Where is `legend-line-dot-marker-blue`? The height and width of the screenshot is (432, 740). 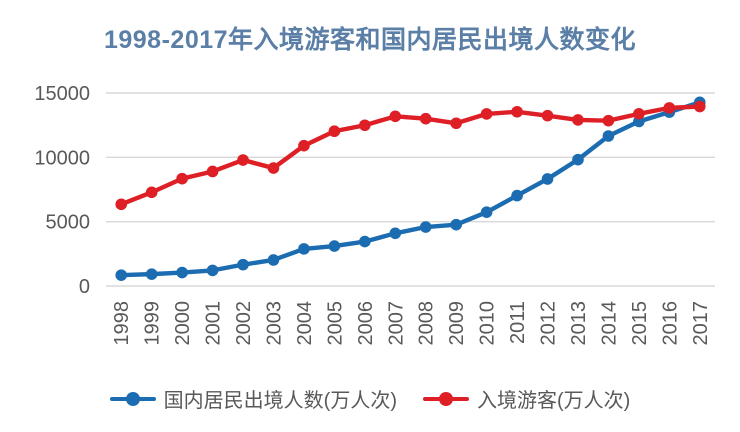 legend-line-dot-marker-blue is located at coordinates (132, 398).